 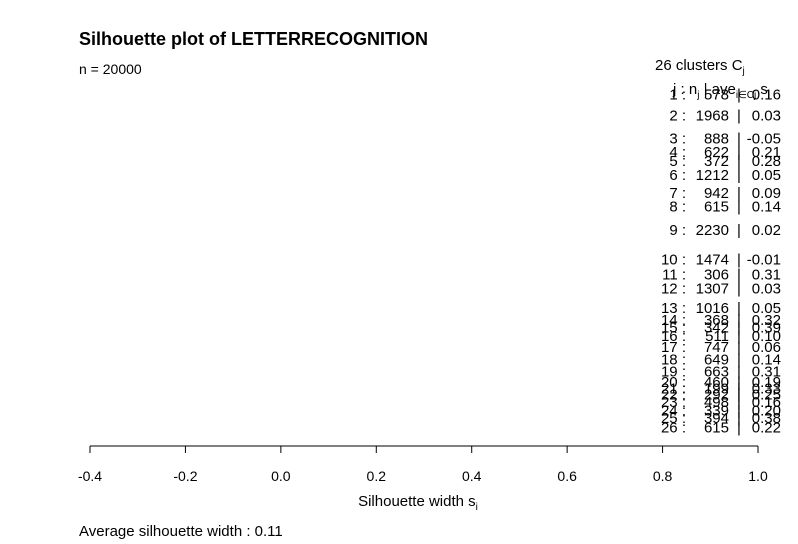 What do you see at coordinates (677, 161) in the screenshot?
I see `cluster-id-label: 5 :` at bounding box center [677, 161].